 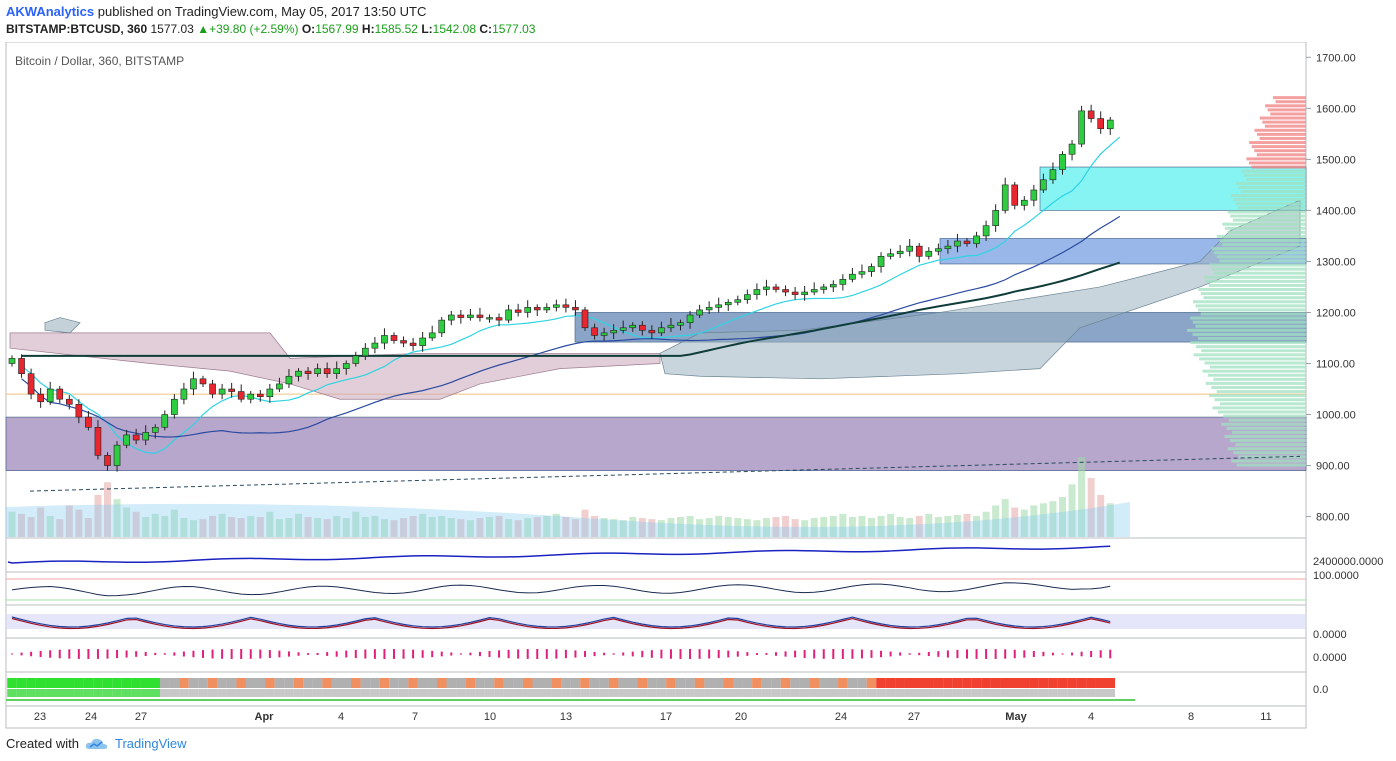 What do you see at coordinates (265, 717) in the screenshot?
I see `time-tick-label: Apr` at bounding box center [265, 717].